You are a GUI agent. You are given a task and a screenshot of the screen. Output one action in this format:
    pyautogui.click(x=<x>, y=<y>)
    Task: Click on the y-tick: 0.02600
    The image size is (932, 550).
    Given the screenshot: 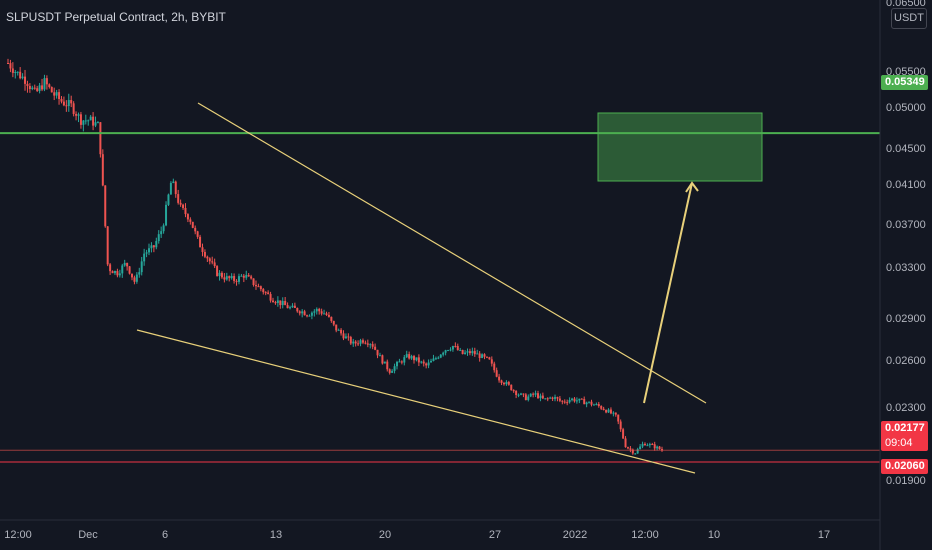 What is the action you would take?
    pyautogui.click(x=906, y=361)
    